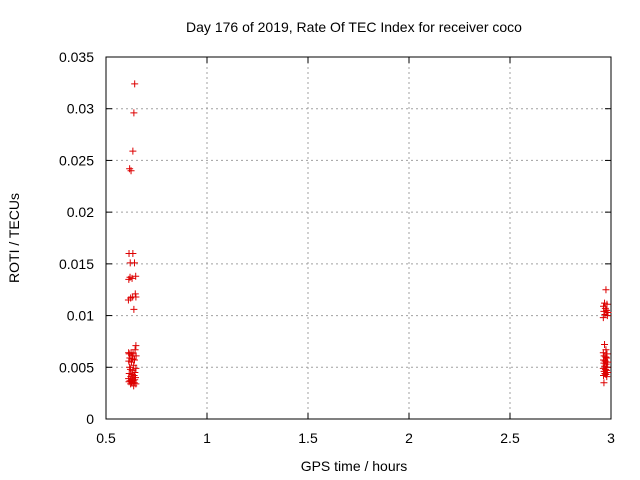  What do you see at coordinates (76, 238) in the screenshot?
I see `y-tick-labels: 0 0.005 0.01 0.015 0.02 0.025 0.03 0.035` at bounding box center [76, 238].